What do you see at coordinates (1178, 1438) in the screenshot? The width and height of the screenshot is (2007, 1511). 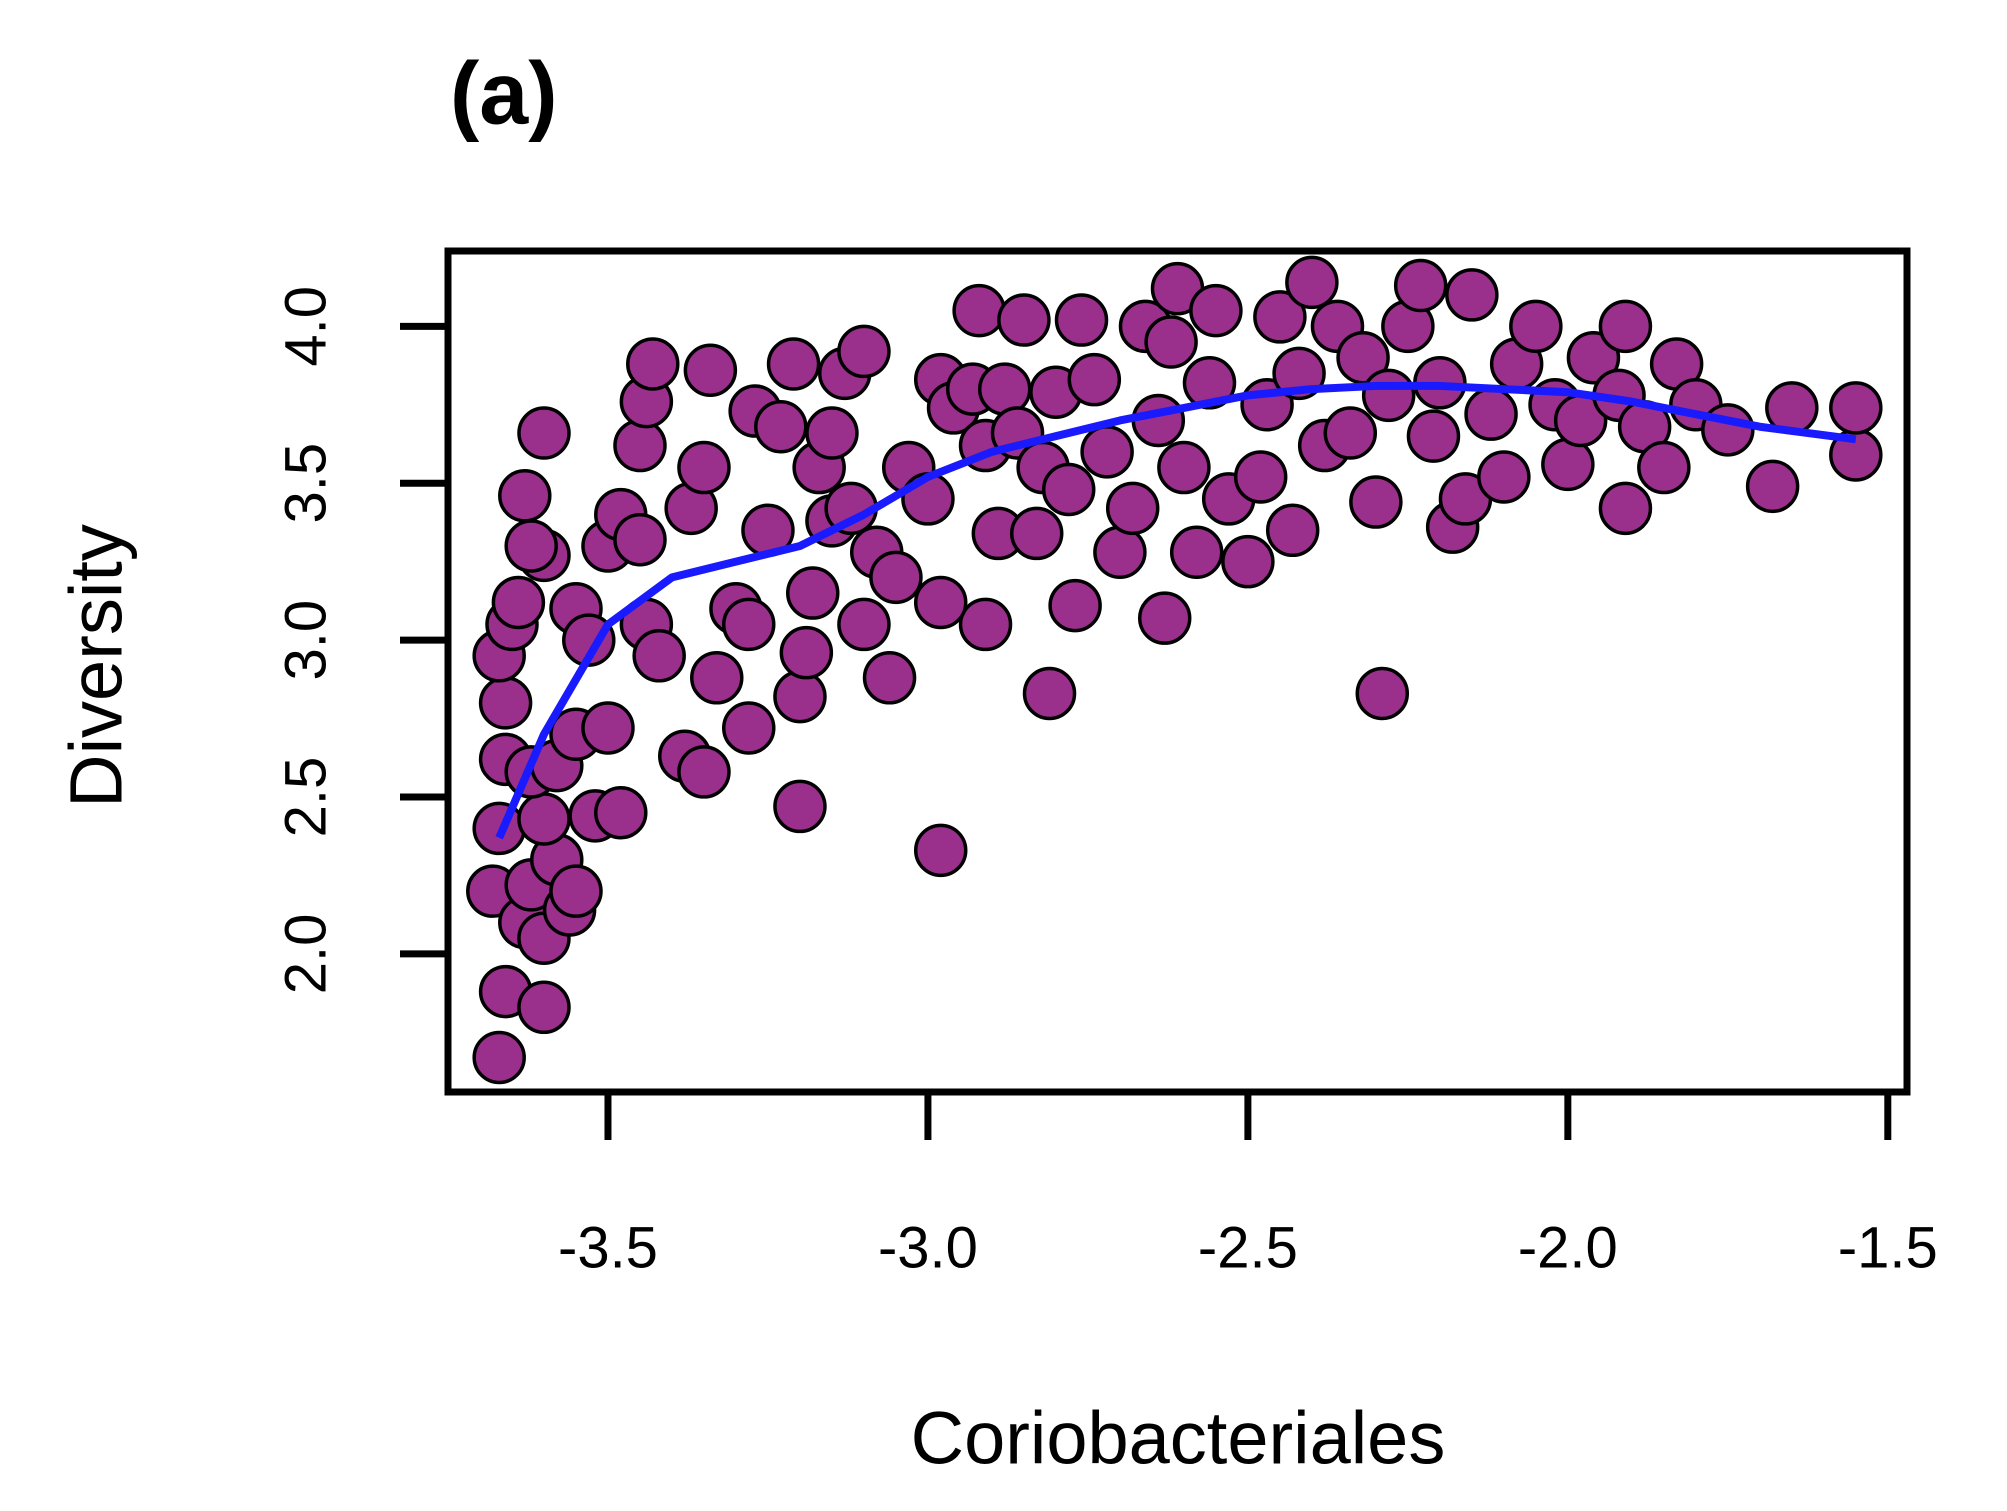 I see `x-axis-label: Coriobacteriales` at bounding box center [1178, 1438].